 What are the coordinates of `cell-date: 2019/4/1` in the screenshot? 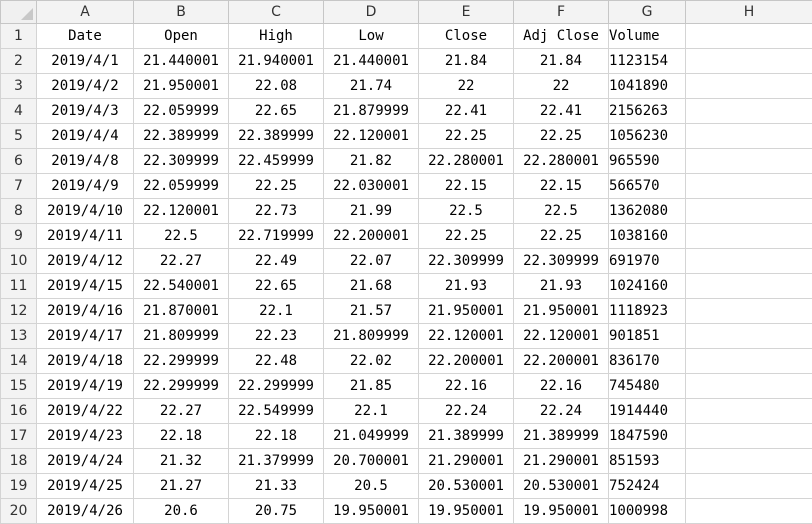 It's located at (85, 61).